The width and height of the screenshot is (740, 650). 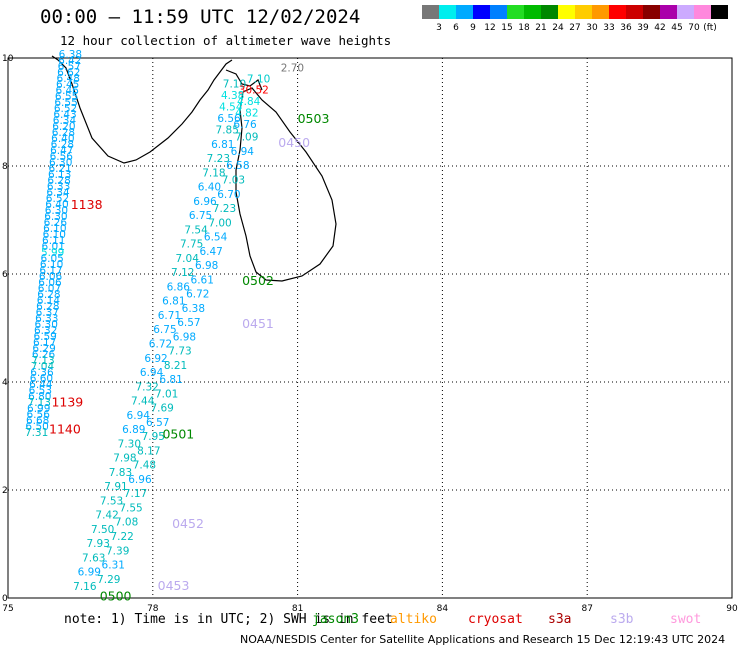 What do you see at coordinates (294, 142) in the screenshot?
I see `pass-time-label: 0450` at bounding box center [294, 142].